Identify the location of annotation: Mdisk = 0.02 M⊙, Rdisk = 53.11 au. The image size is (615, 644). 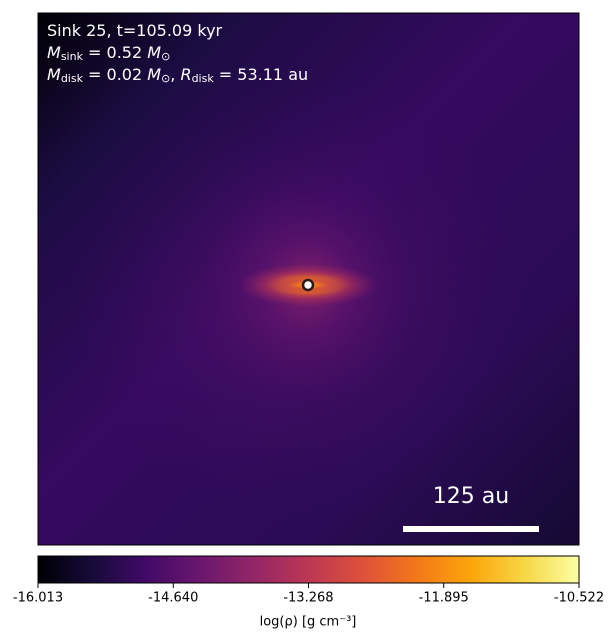
(177, 75).